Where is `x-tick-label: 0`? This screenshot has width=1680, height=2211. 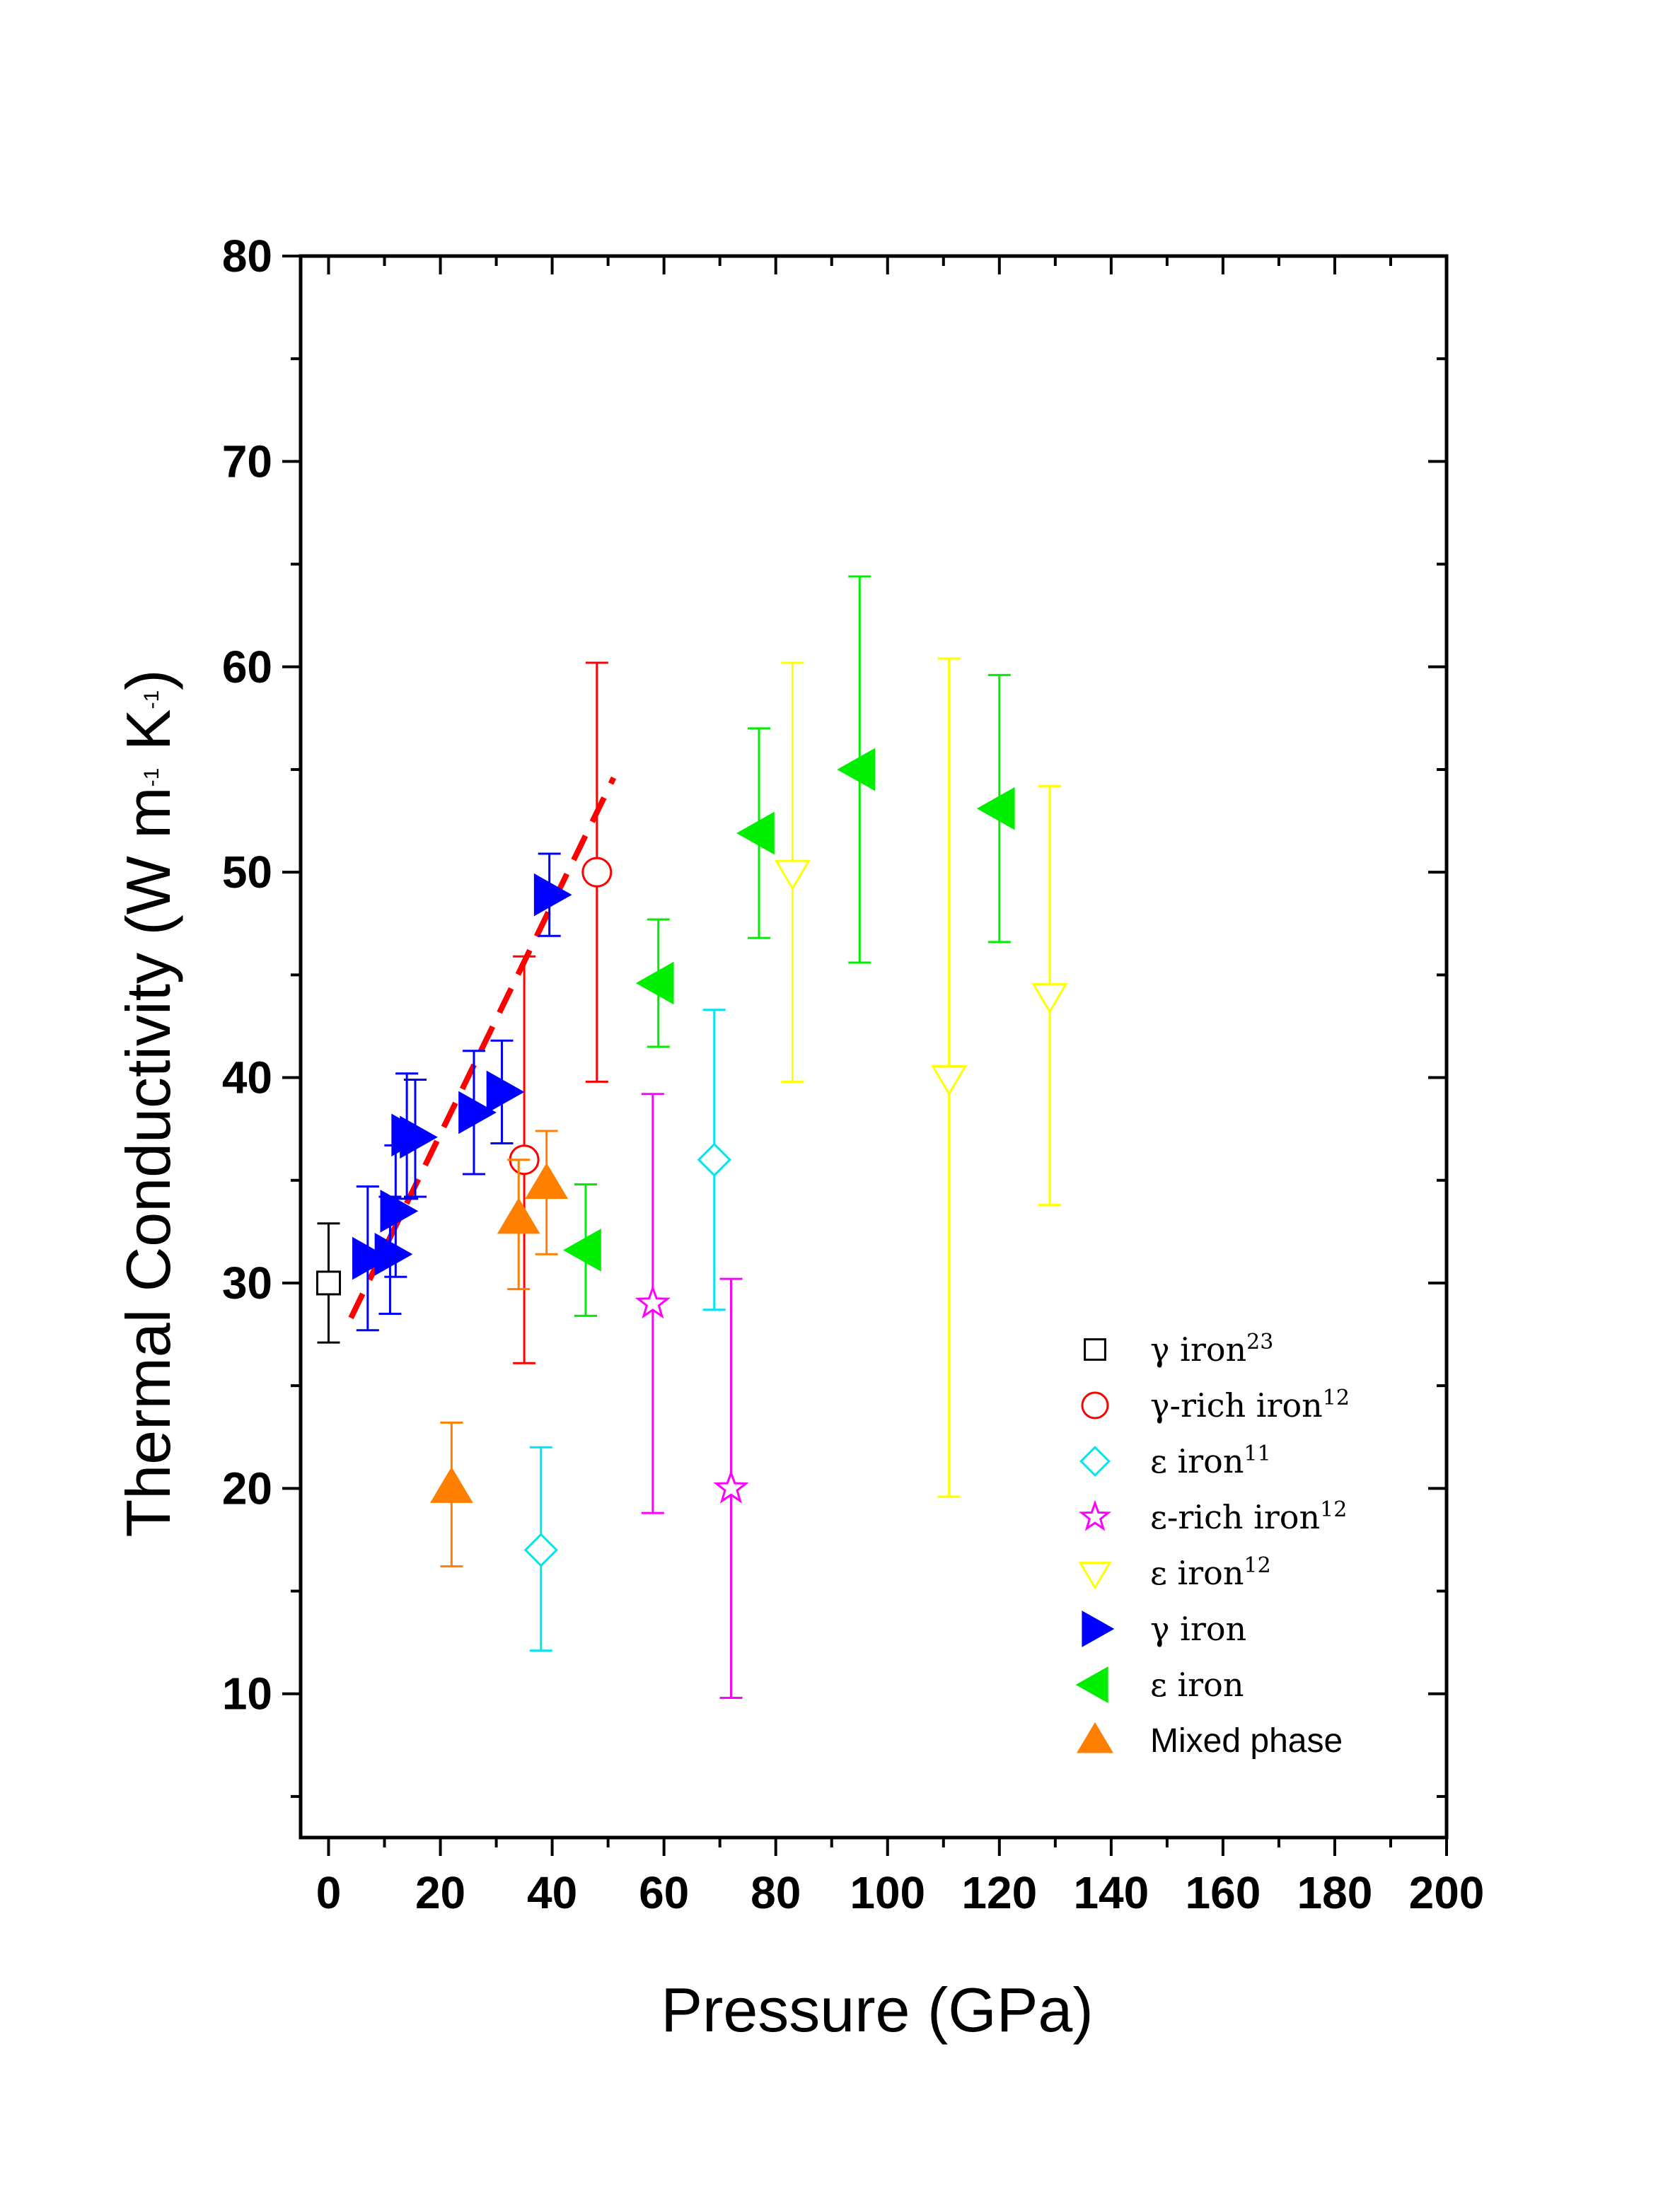
x-tick-label: 0 is located at coordinates (329, 1892).